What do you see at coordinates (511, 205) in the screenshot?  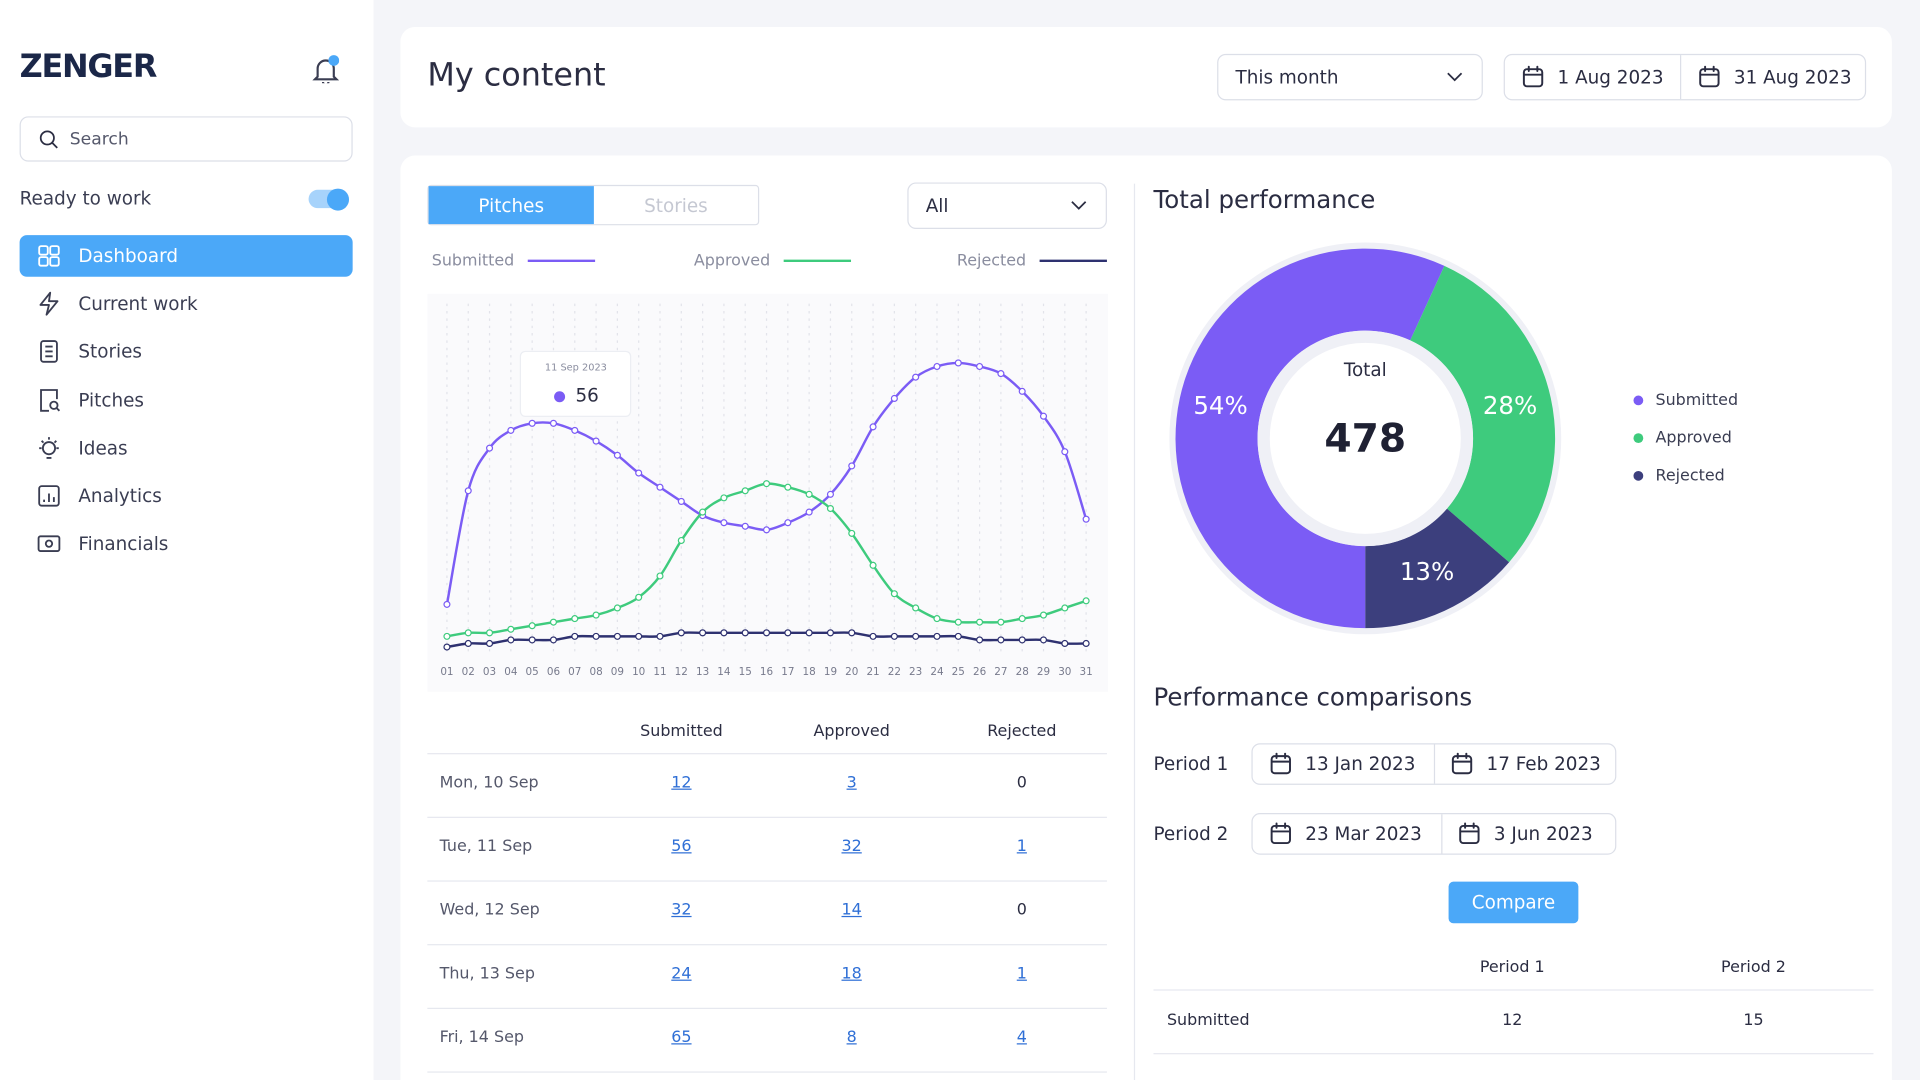 I see `tab-active: Pitches` at bounding box center [511, 205].